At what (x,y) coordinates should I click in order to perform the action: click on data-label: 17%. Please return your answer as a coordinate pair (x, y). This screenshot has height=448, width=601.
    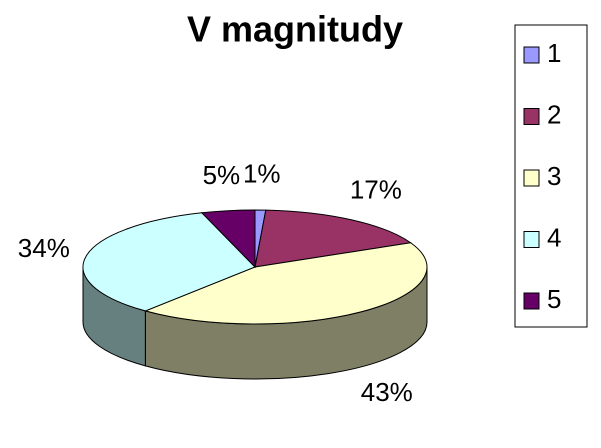
    Looking at the image, I should click on (376, 189).